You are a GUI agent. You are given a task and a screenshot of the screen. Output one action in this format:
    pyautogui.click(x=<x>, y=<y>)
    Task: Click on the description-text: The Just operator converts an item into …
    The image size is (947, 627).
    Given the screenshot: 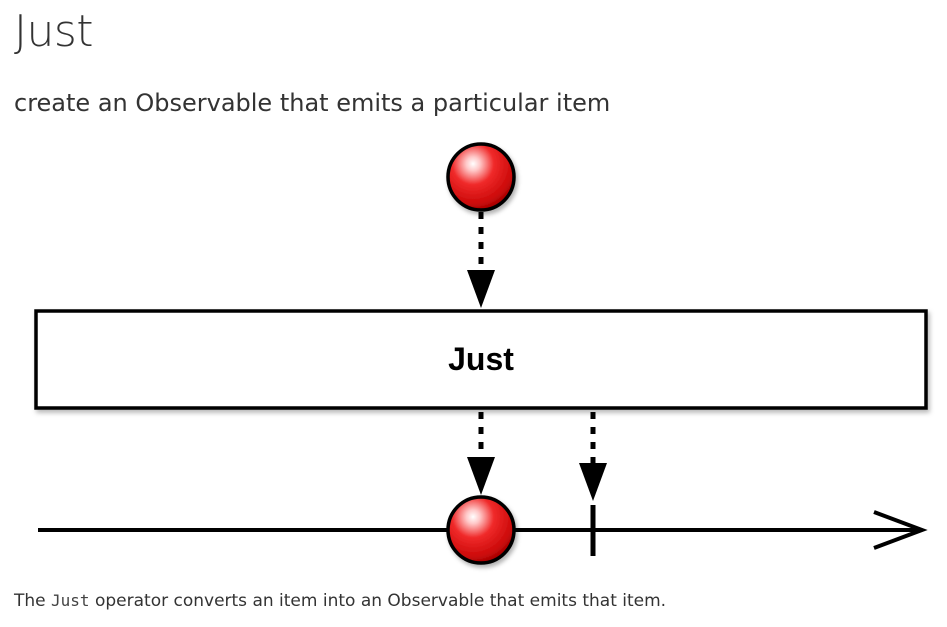 What is the action you would take?
    pyautogui.click(x=340, y=601)
    